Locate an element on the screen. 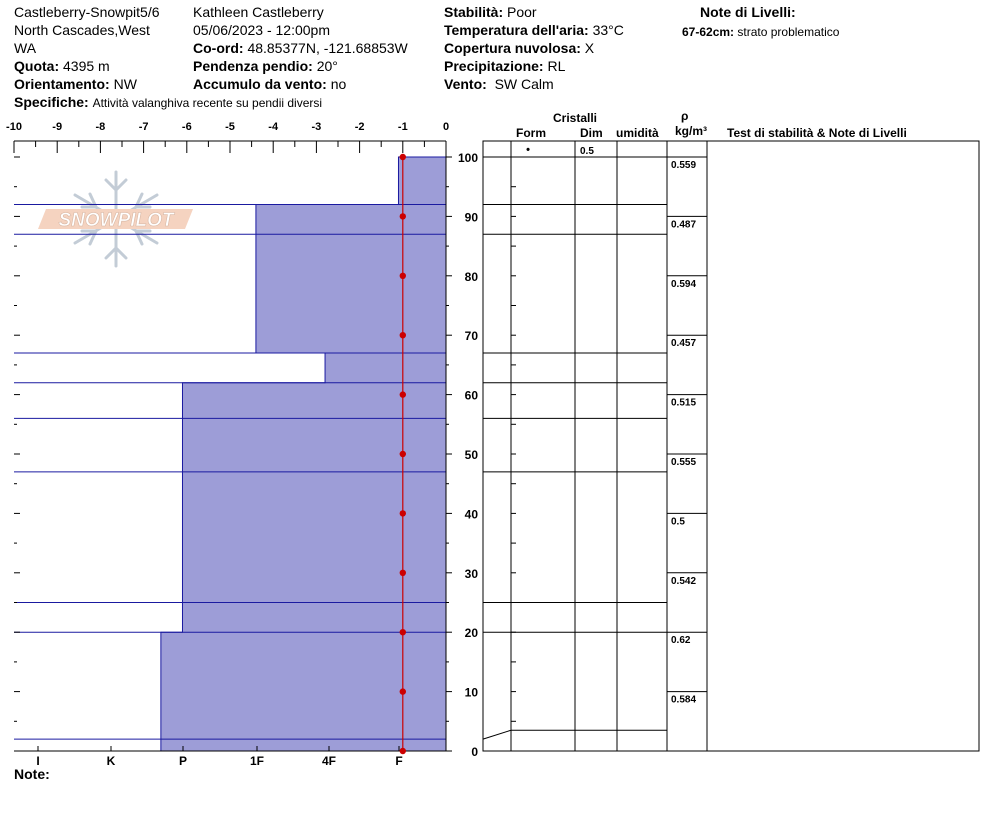 This screenshot has height=840, width=994. aspect-value: NW is located at coordinates (125, 84).